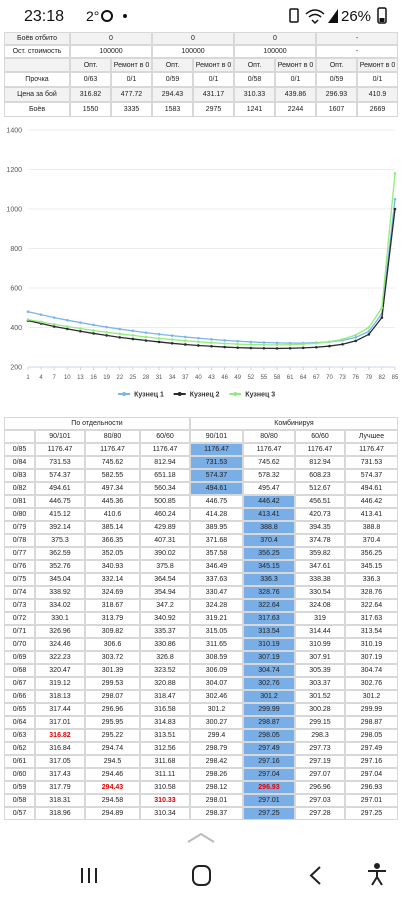  Describe the element at coordinates (213, 94) in the screenshot. I see `cell: 431.17` at that location.